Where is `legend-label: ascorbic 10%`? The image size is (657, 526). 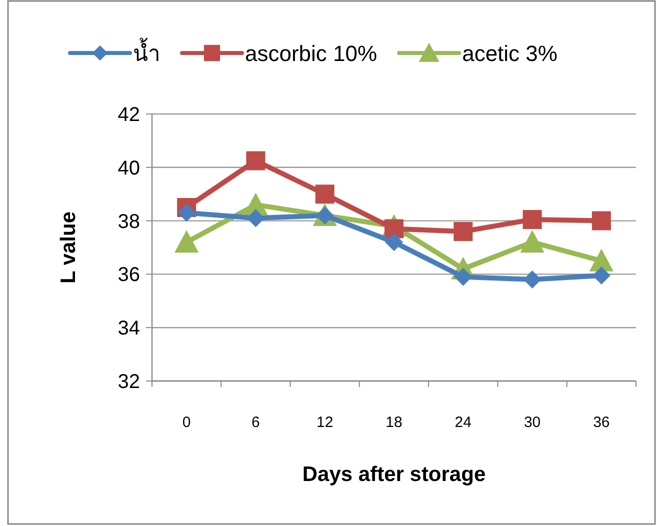
legend-label: ascorbic 10% is located at coordinates (311, 53).